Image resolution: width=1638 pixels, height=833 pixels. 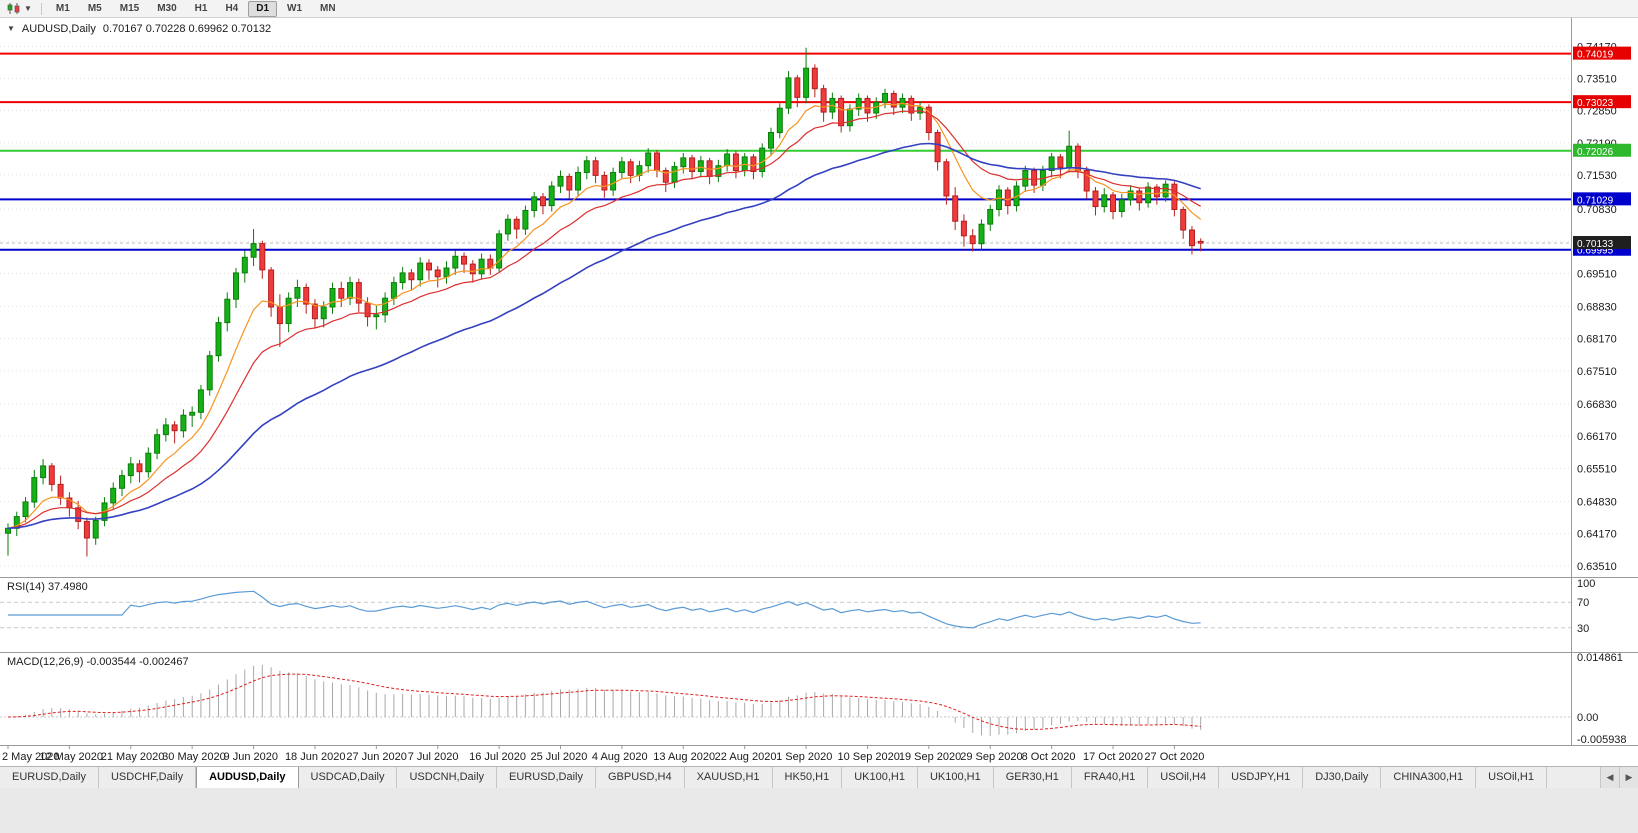 I want to click on chart-type-dropdown: ▼, so click(x=19, y=9).